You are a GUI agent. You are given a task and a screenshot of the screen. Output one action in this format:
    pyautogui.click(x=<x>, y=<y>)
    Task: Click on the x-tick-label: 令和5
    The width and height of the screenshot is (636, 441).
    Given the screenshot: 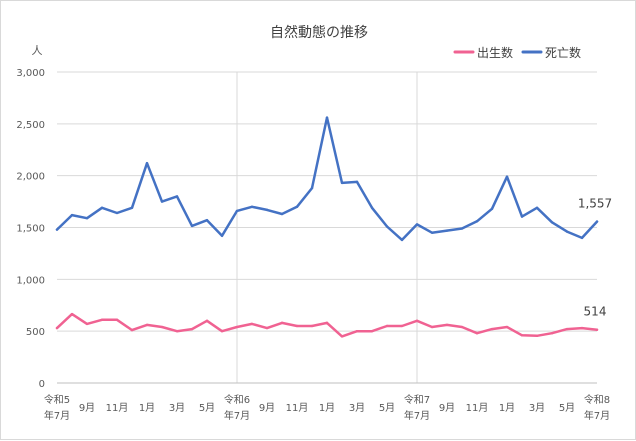 What is the action you would take?
    pyautogui.click(x=57, y=399)
    